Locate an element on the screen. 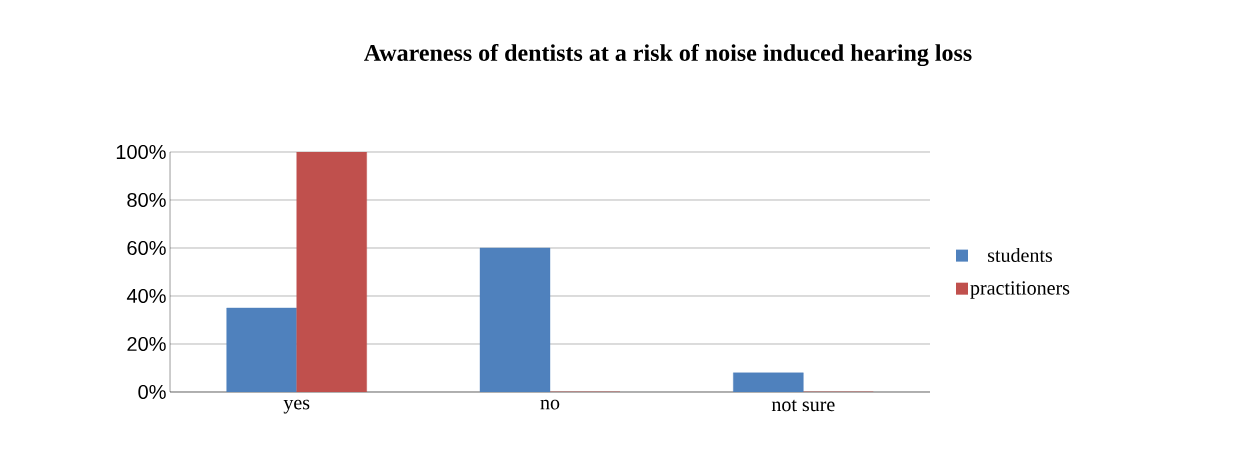 The image size is (1250, 452). chart-title: Awareness of dentists at a risk of noise induced hearing loss is located at coordinates (668, 55).